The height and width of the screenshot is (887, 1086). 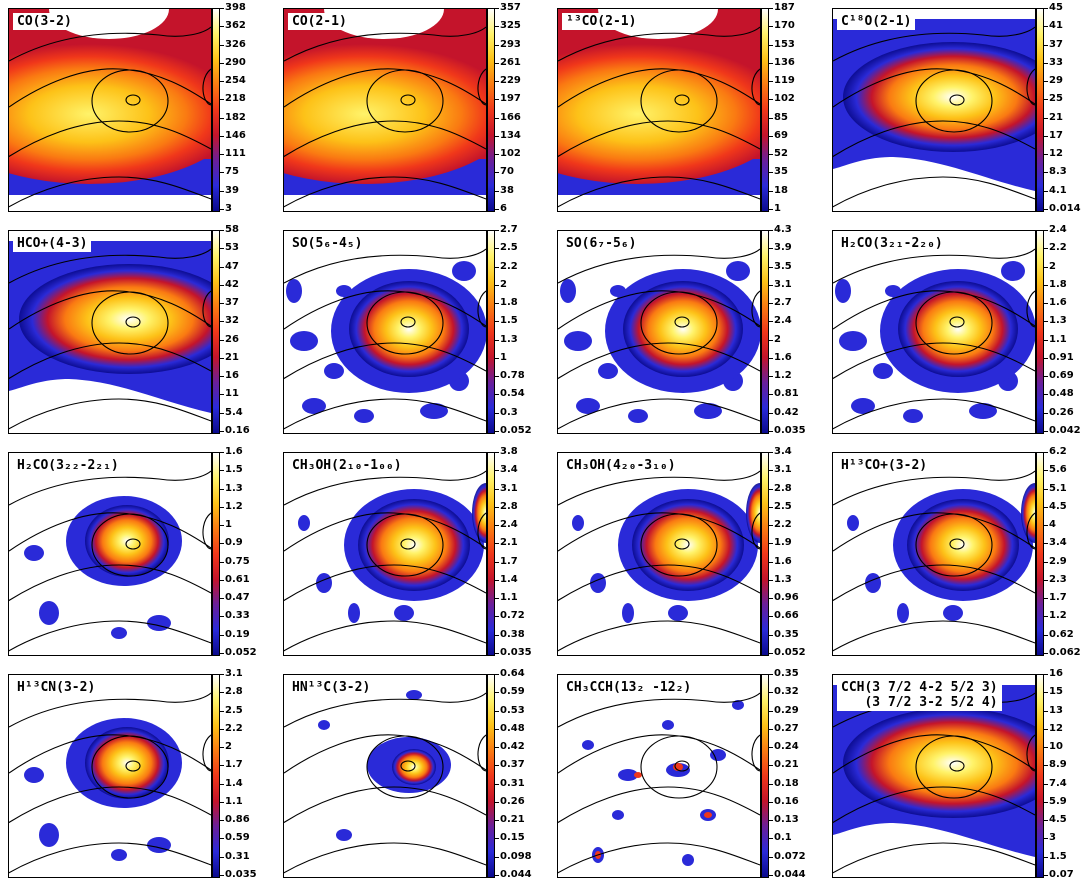 I want to click on colorbar-tick-label: 0.035, so click(x=241, y=874).